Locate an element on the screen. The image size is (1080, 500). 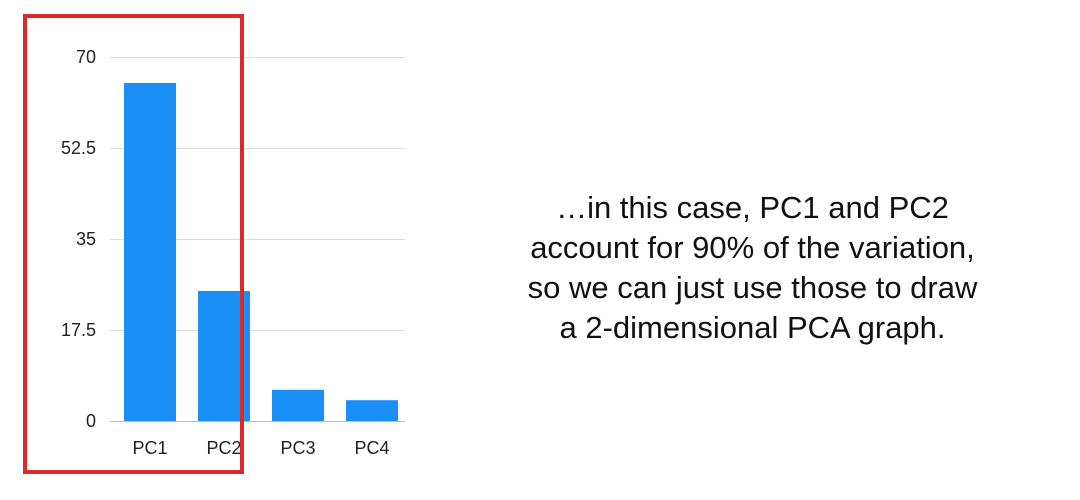
x-tick-label: PC1 is located at coordinates (149, 448).